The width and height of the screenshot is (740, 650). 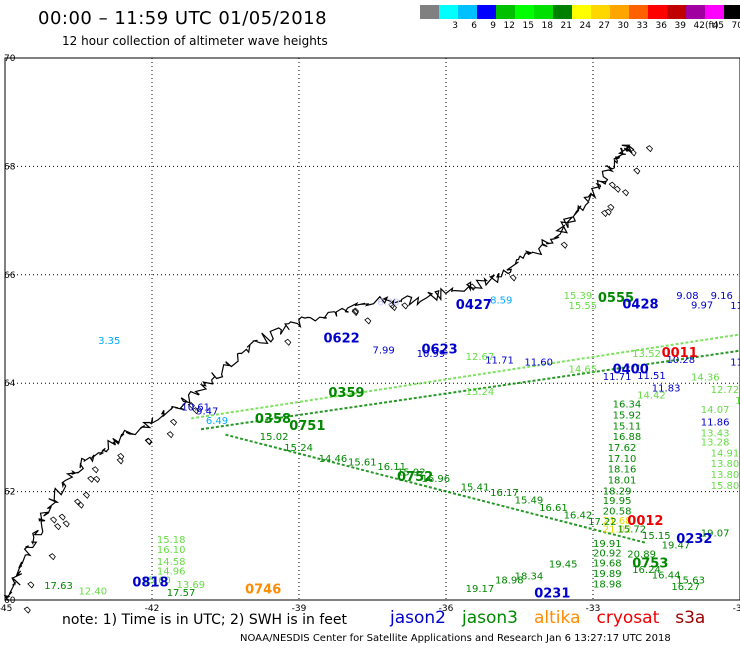 What do you see at coordinates (563, 564) in the screenshot?
I see `wave-height-value: 19.45` at bounding box center [563, 564].